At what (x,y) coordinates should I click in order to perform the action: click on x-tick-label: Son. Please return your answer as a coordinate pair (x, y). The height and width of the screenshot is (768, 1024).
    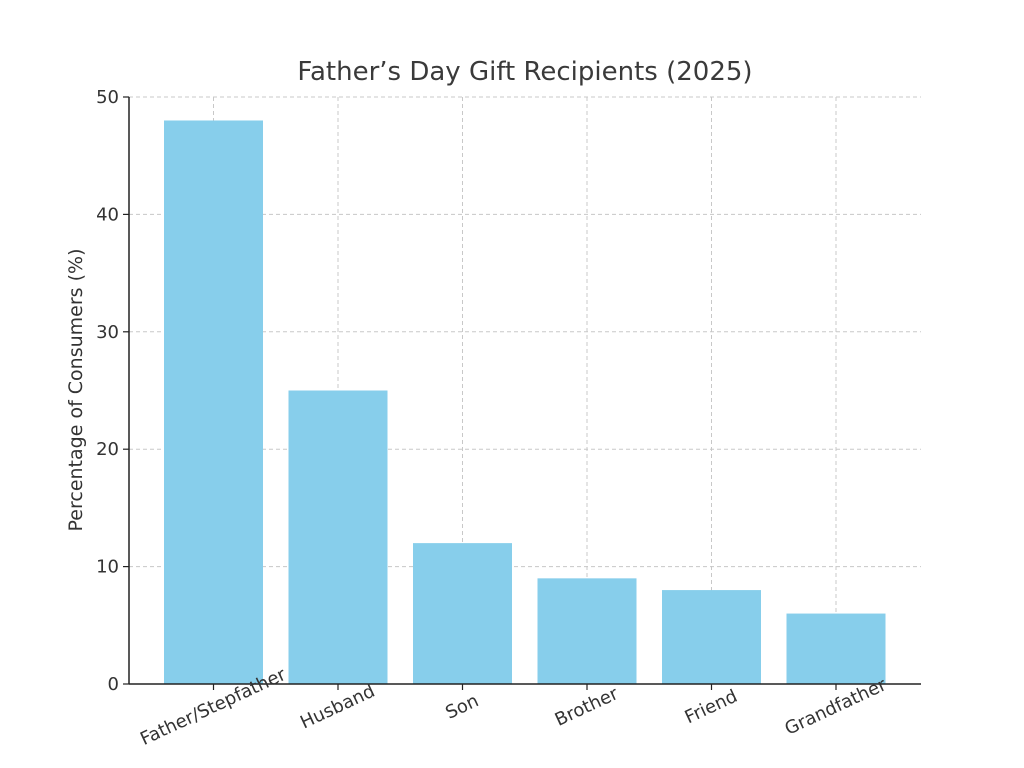
    Looking at the image, I should click on (462, 706).